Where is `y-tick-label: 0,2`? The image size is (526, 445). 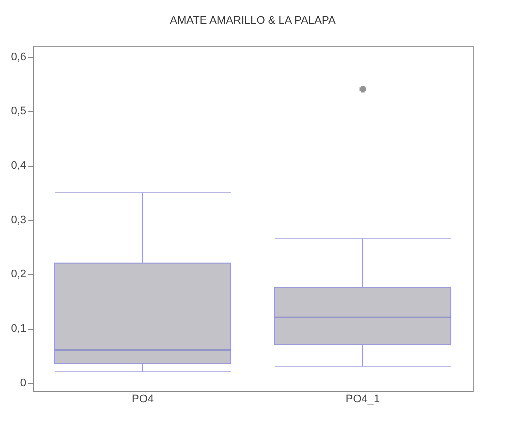 y-tick-label: 0,2 is located at coordinates (18, 274).